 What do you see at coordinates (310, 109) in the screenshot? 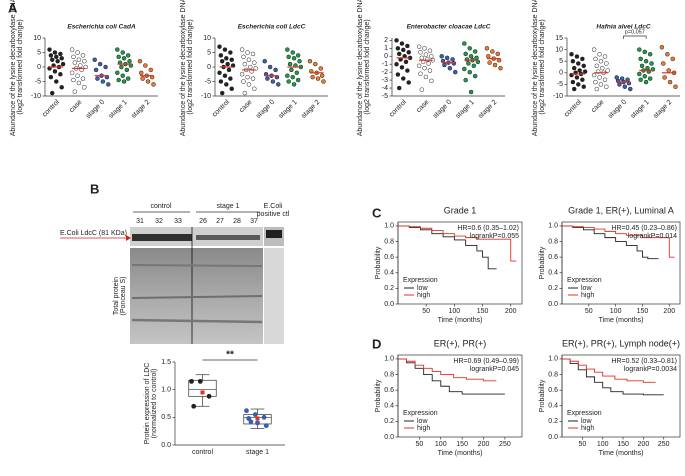
I see `x-tick-label: stage 2` at bounding box center [310, 109].